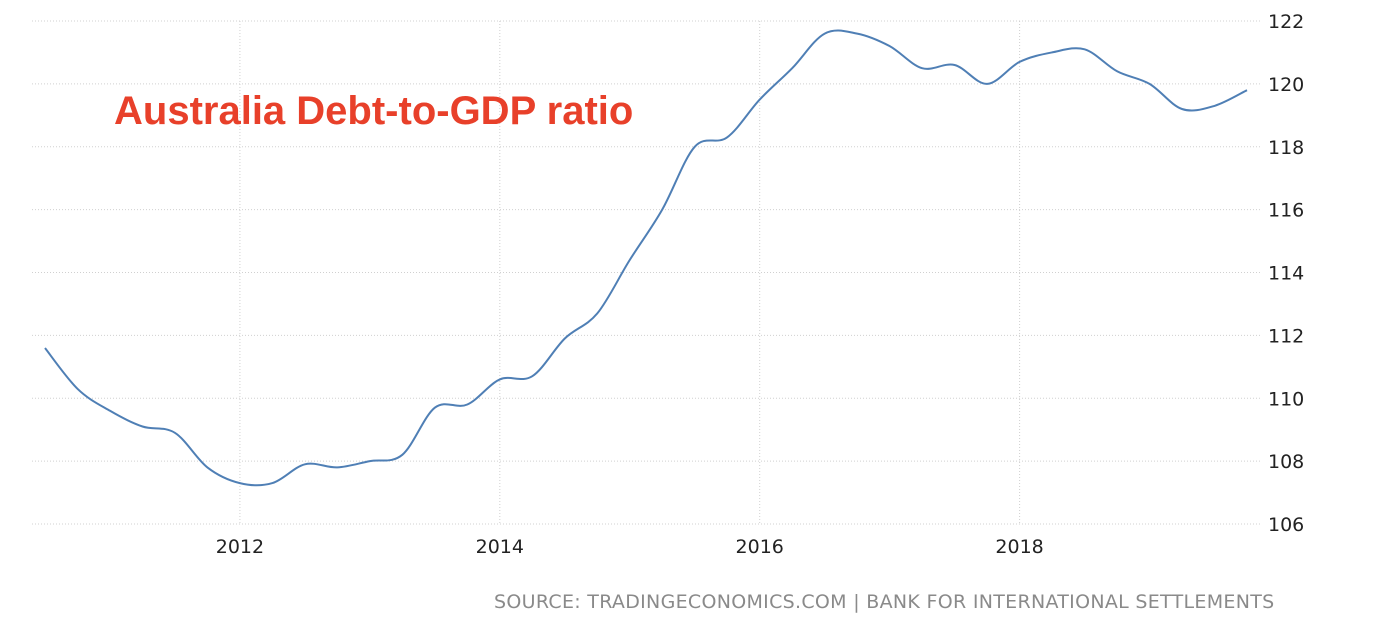  Describe the element at coordinates (1286, 336) in the screenshot. I see `y-tick-label: 112` at that location.